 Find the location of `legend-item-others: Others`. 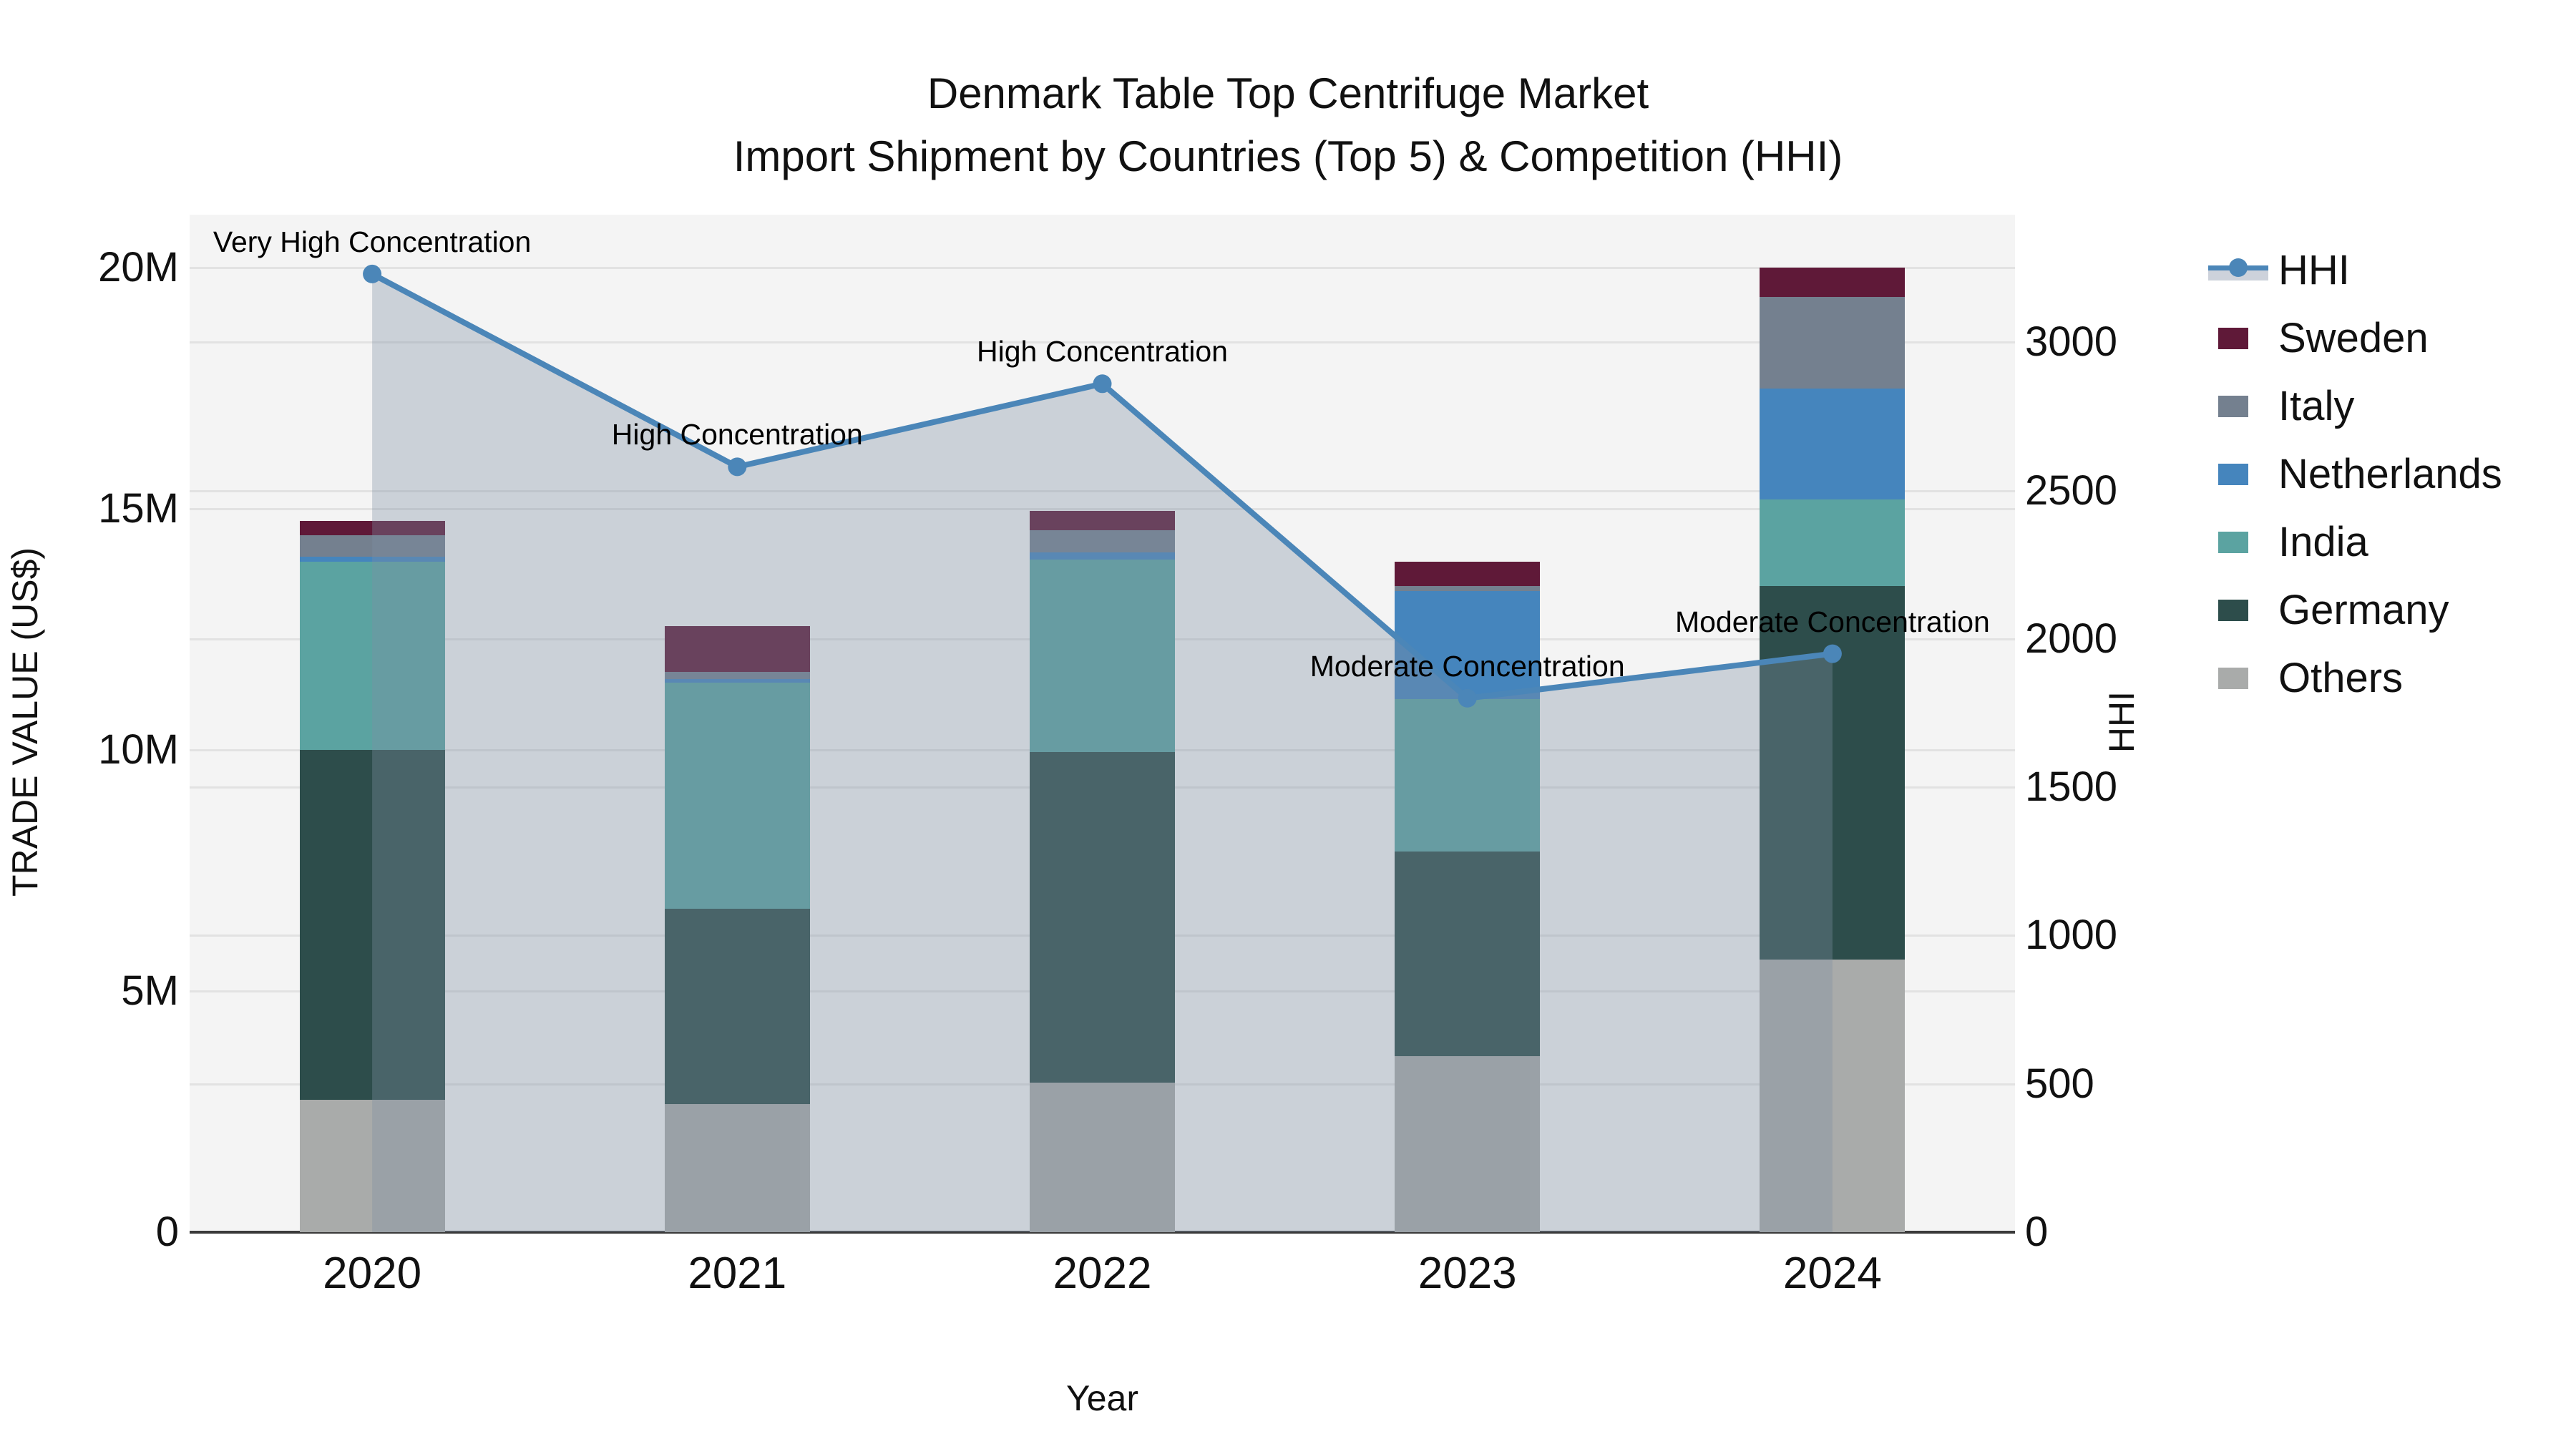

legend-item-others: Others is located at coordinates (2360, 678).